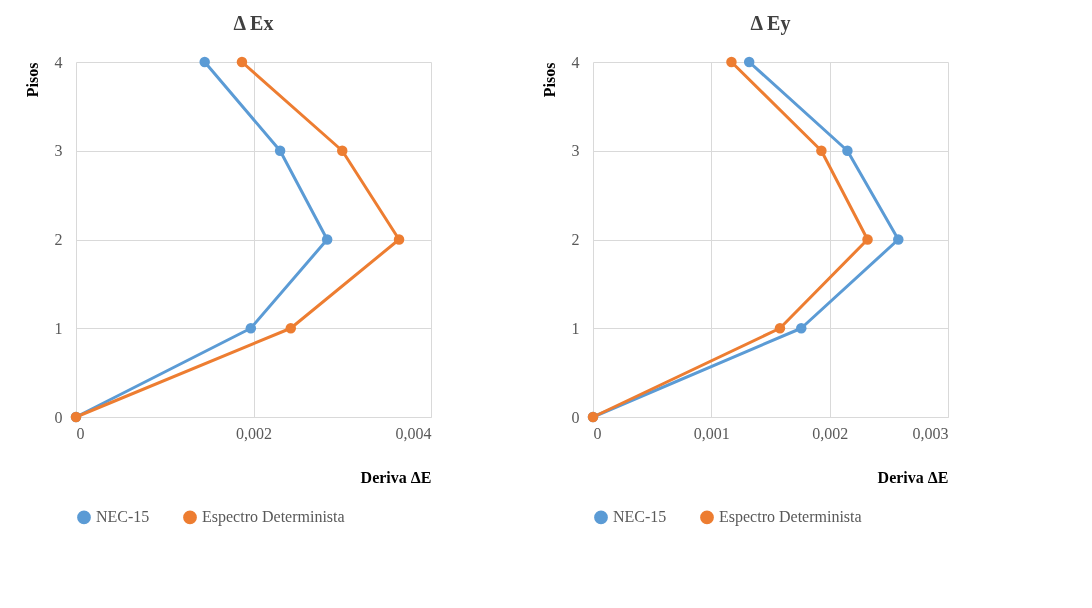  Describe the element at coordinates (770, 23) in the screenshot. I see `chart-title: Δ Ey` at that location.